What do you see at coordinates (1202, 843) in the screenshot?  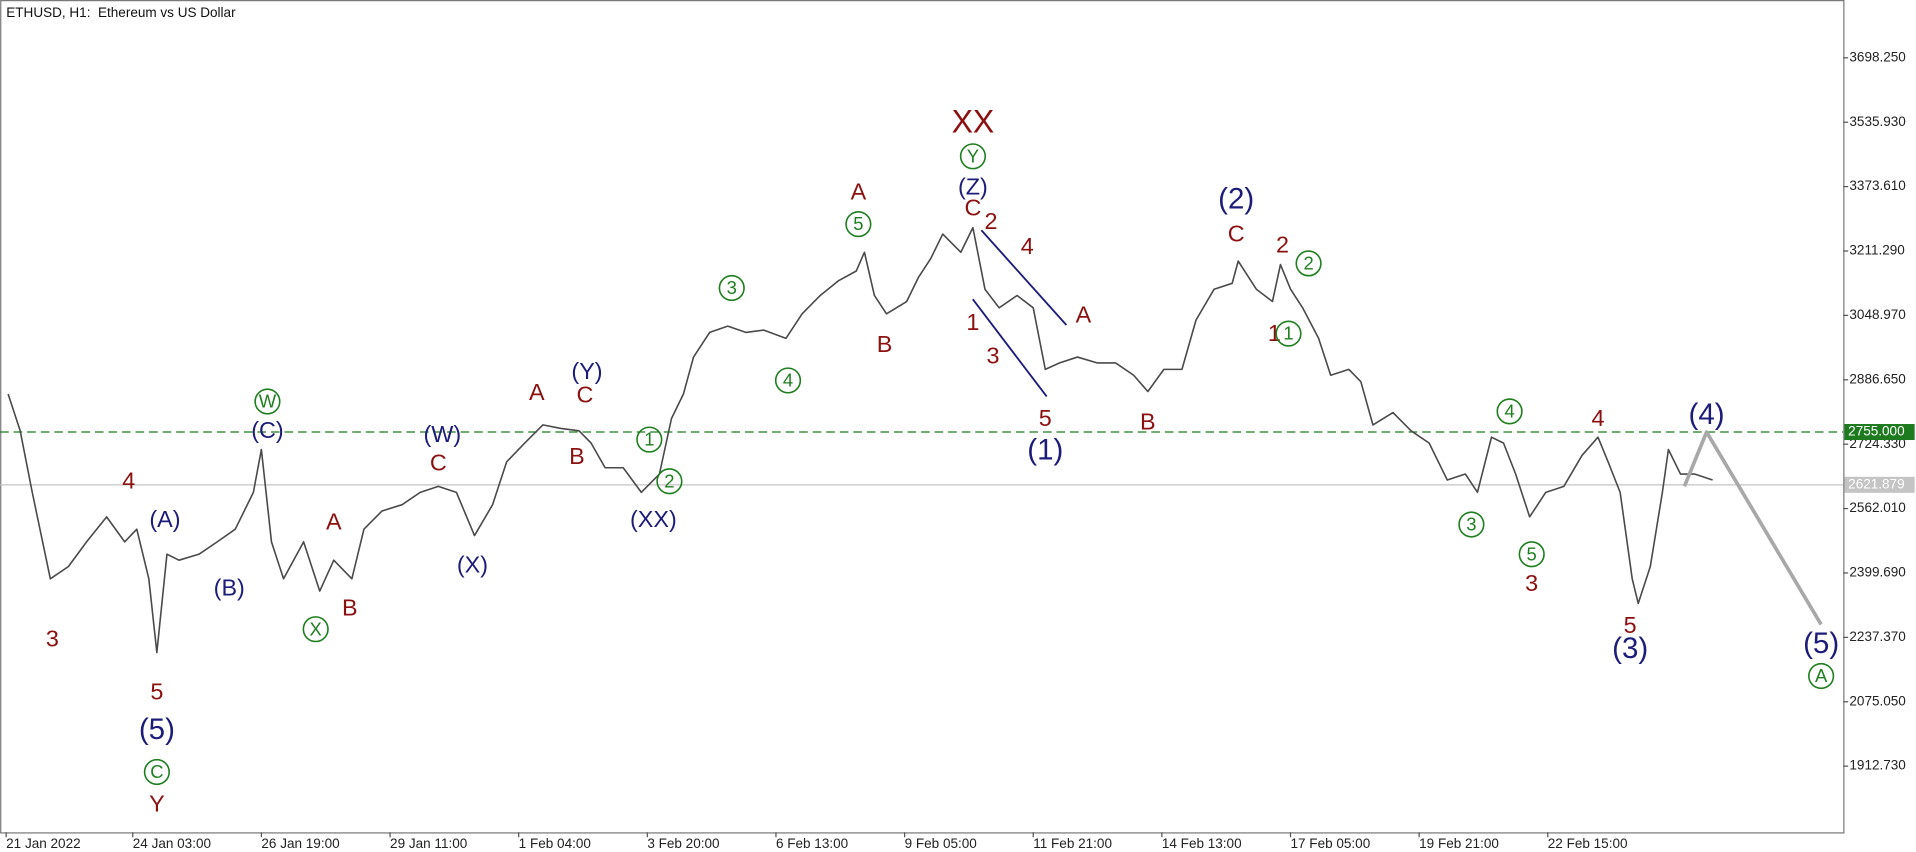 I see `x-tick-label: 14 Feb 13:00` at bounding box center [1202, 843].